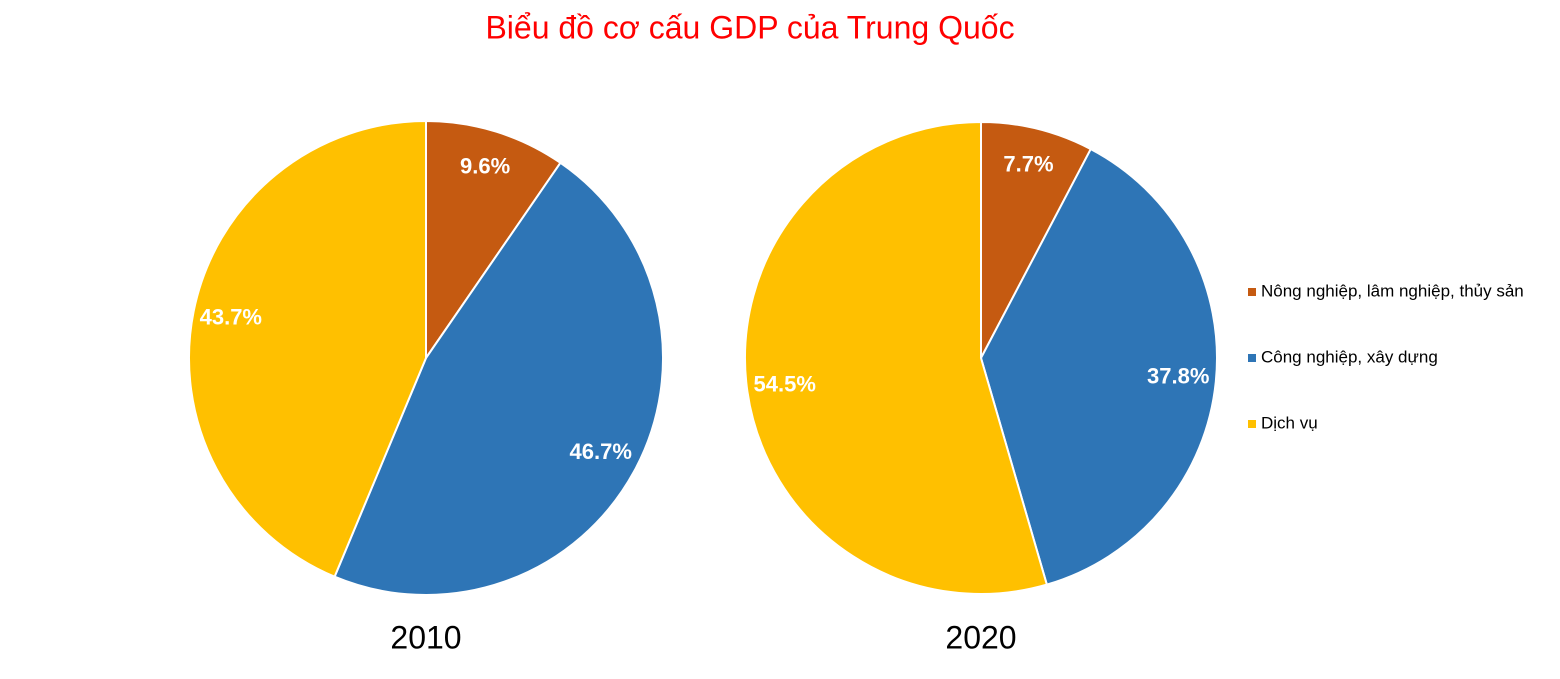 The height and width of the screenshot is (679, 1560). Describe the element at coordinates (1289, 422) in the screenshot. I see `legend-label: Dịch vụ` at that location.